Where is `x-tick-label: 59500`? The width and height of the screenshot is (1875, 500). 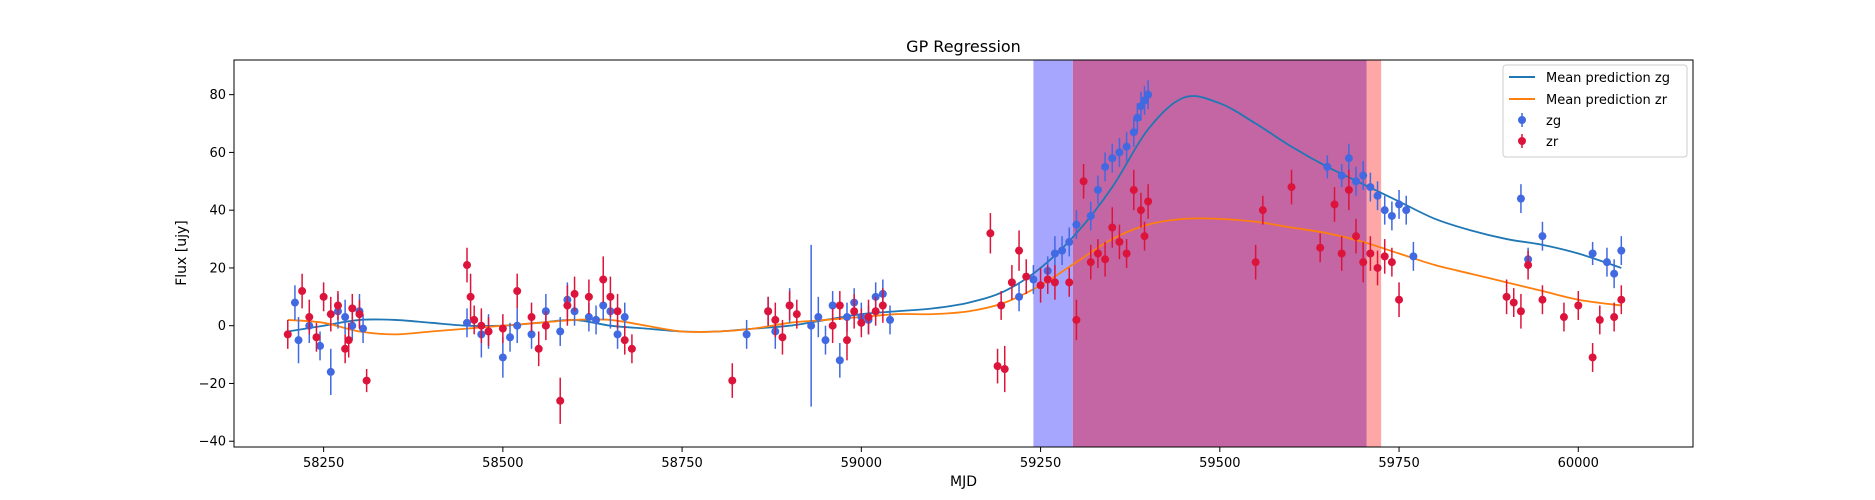
x-tick-label: 59500 is located at coordinates (1219, 463).